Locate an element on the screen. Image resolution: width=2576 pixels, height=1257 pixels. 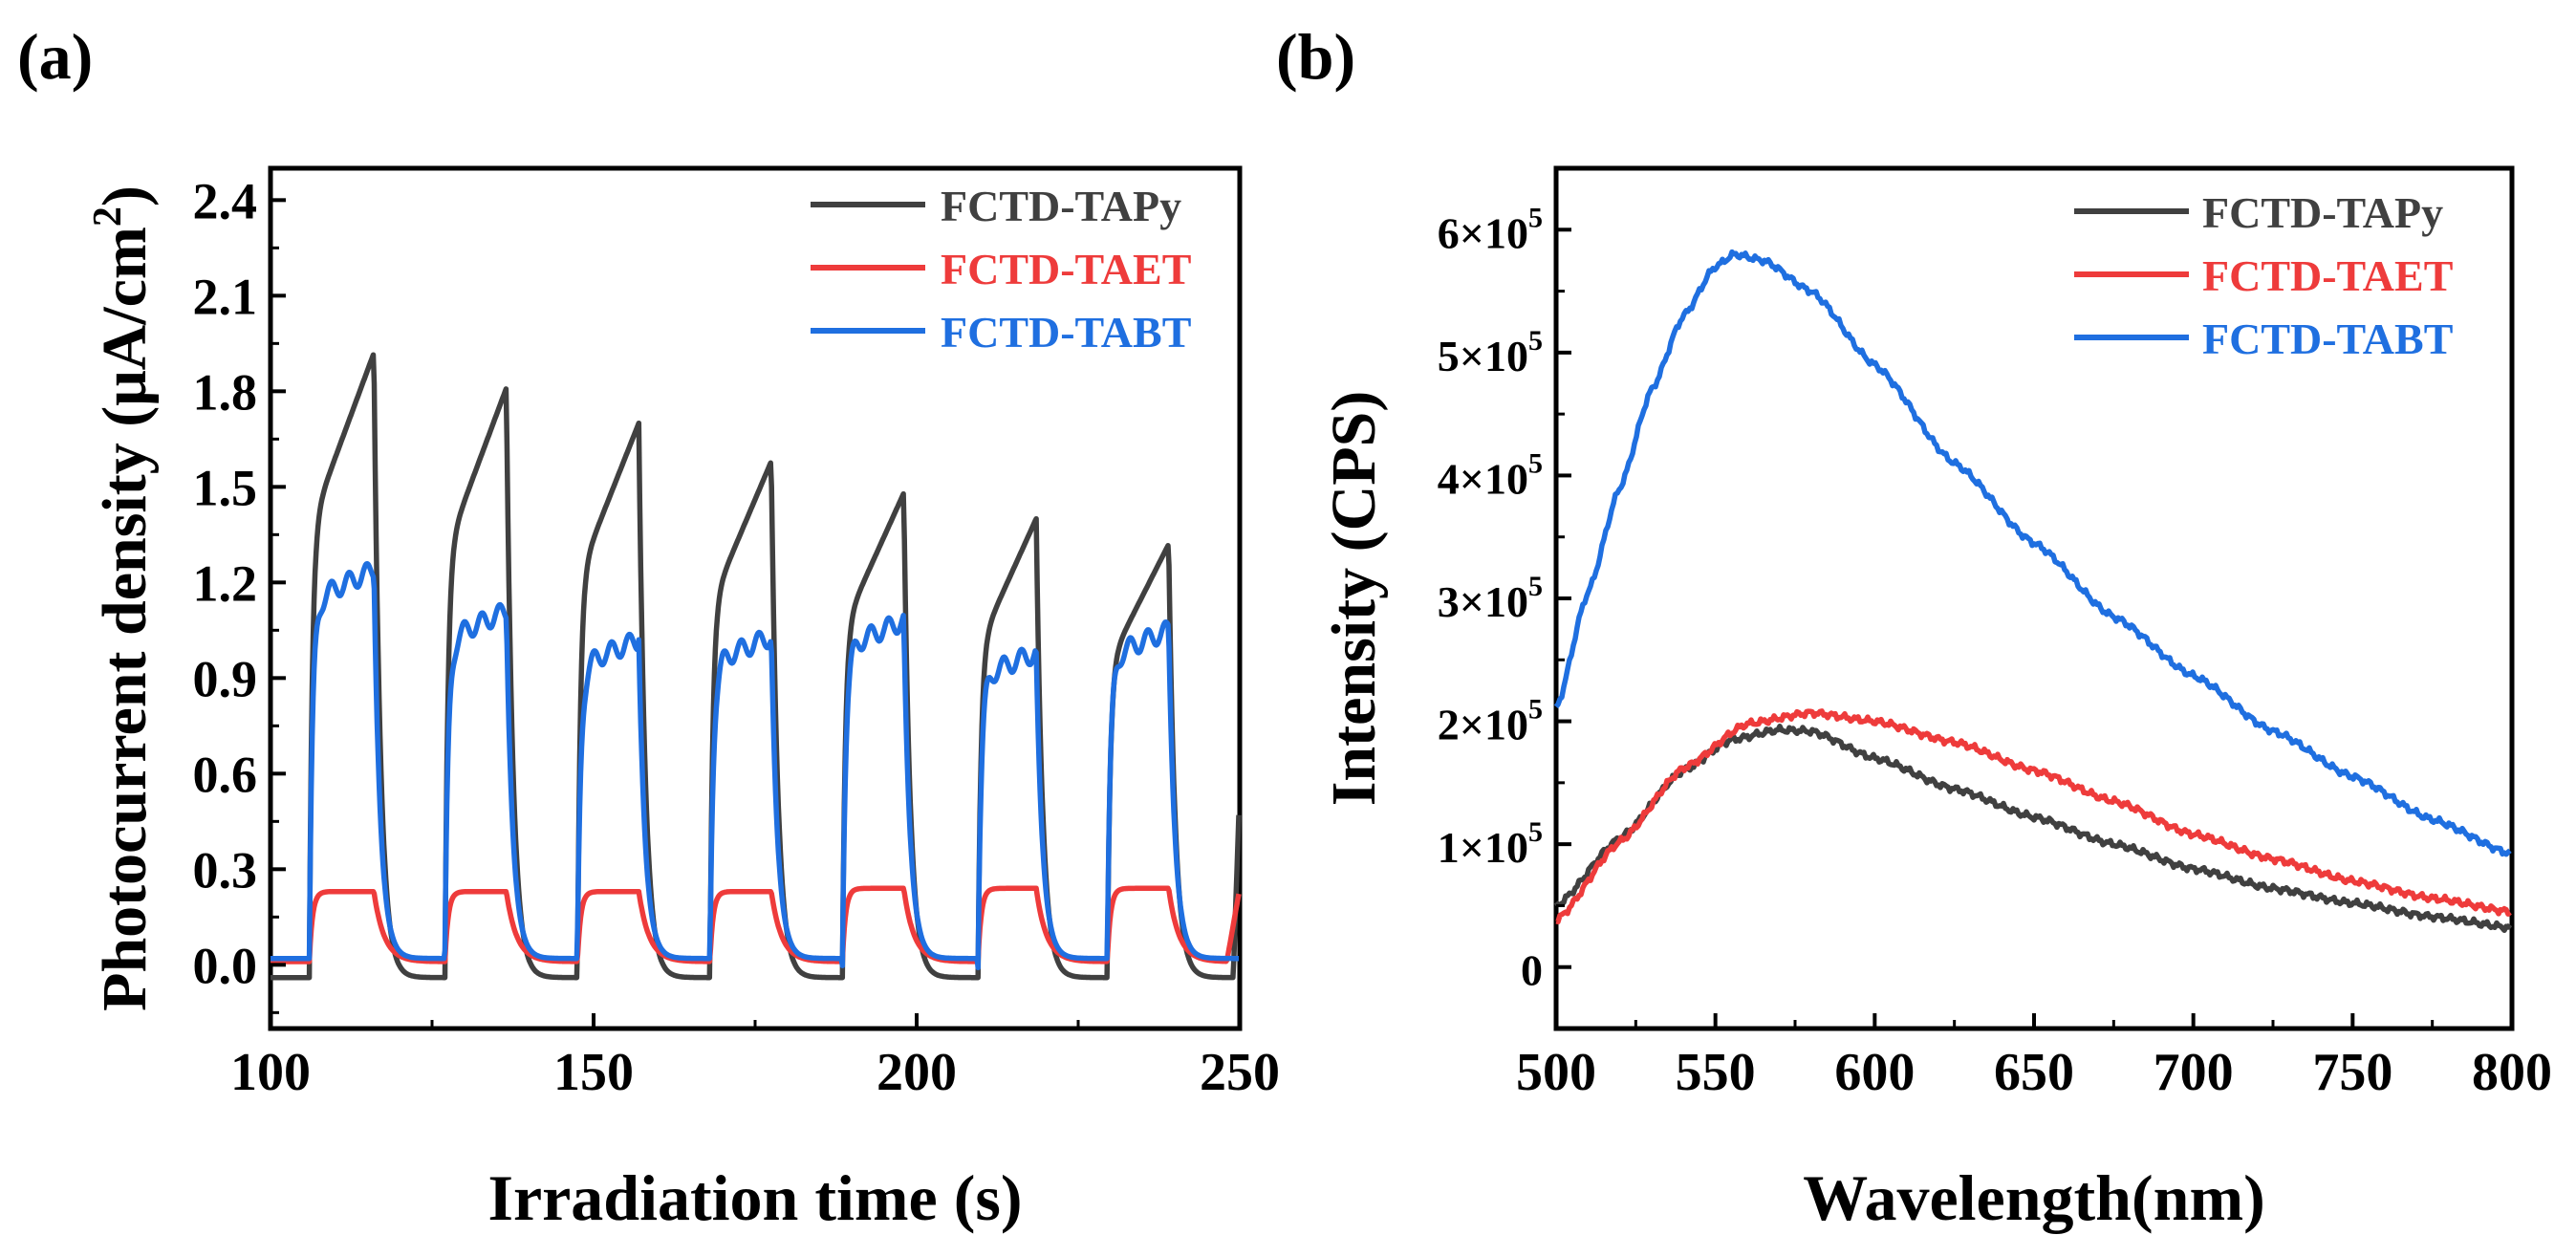
y-tick-mantissa: 3×10 is located at coordinates (1483, 602).